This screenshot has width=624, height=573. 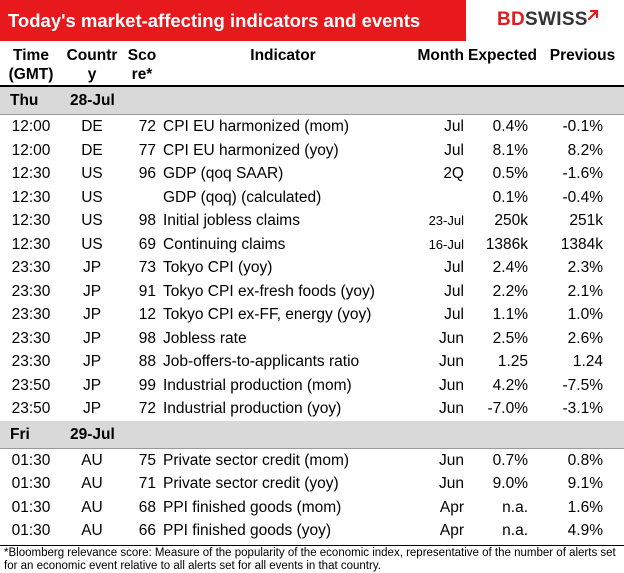 I want to click on cell-indicator: GDP (qoq SAAR), so click(x=223, y=173).